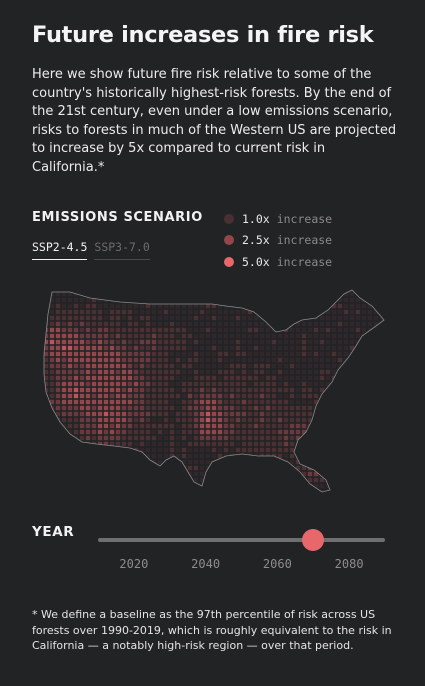 This screenshot has width=425, height=686. What do you see at coordinates (122, 250) in the screenshot?
I see `tab-ssp3-7-0: SSP3-7.0` at bounding box center [122, 250].